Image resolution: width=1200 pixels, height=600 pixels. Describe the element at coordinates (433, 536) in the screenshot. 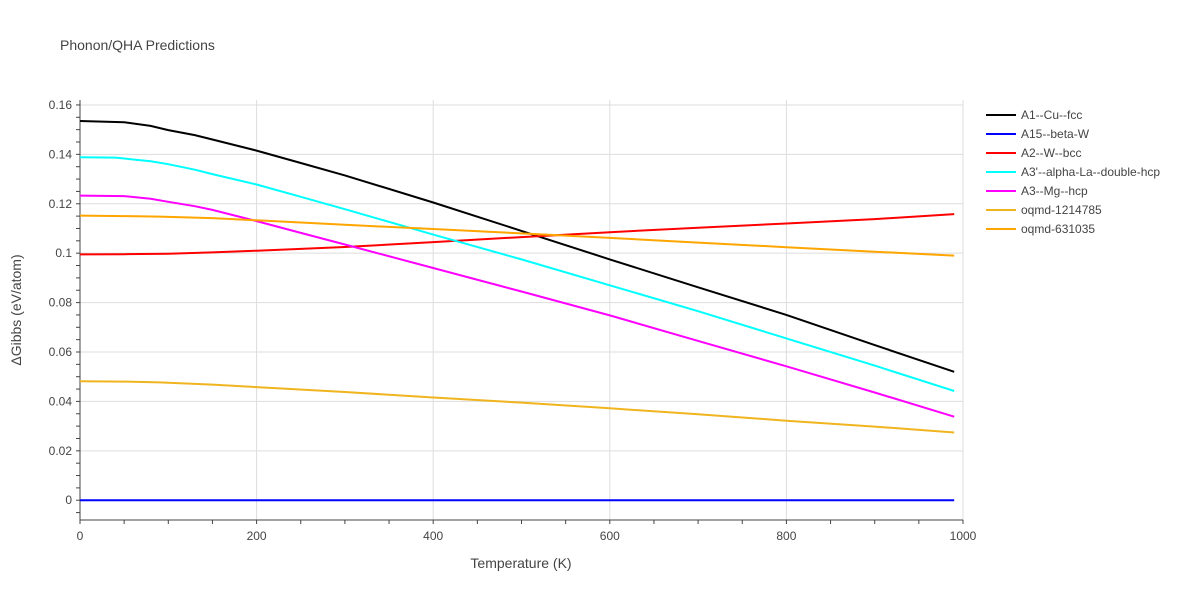

I see `x-tick-label: 400` at that location.